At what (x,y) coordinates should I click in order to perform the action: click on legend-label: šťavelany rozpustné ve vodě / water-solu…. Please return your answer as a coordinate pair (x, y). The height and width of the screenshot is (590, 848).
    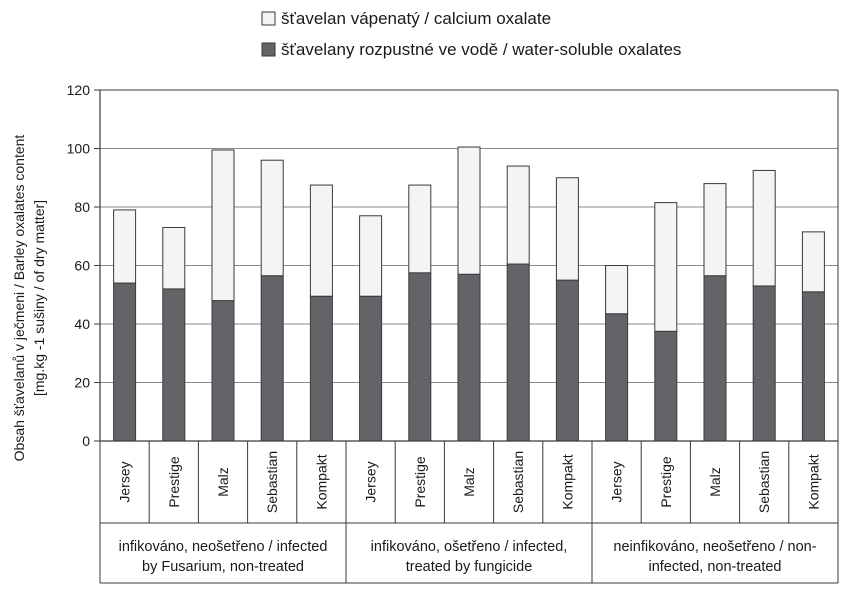
    Looking at the image, I should click on (481, 49).